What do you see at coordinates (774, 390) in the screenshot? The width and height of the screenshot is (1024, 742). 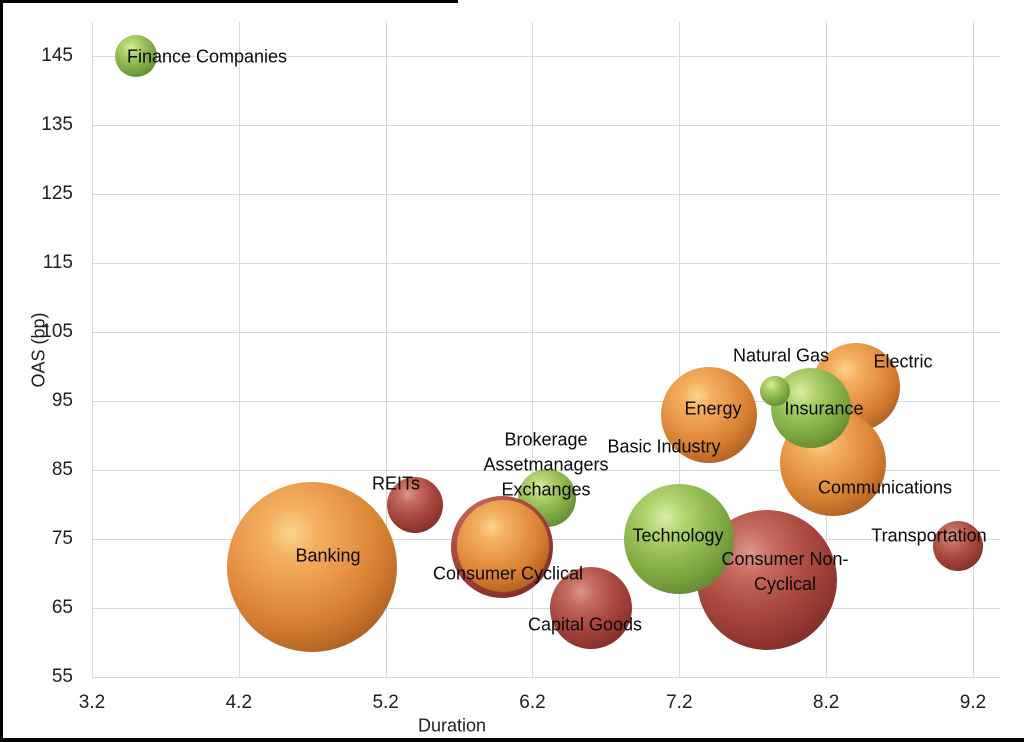 I see `bubble-natural-gas` at bounding box center [774, 390].